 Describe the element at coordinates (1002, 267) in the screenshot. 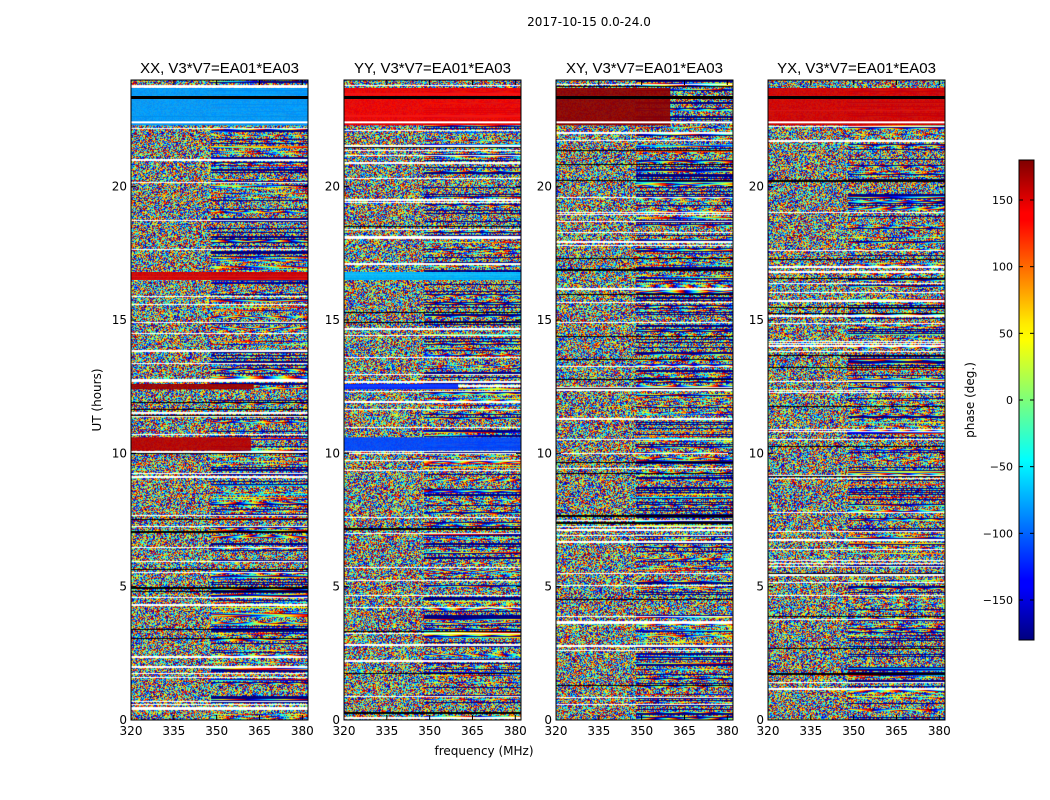

I see `colorbar-tick-label: 100` at that location.